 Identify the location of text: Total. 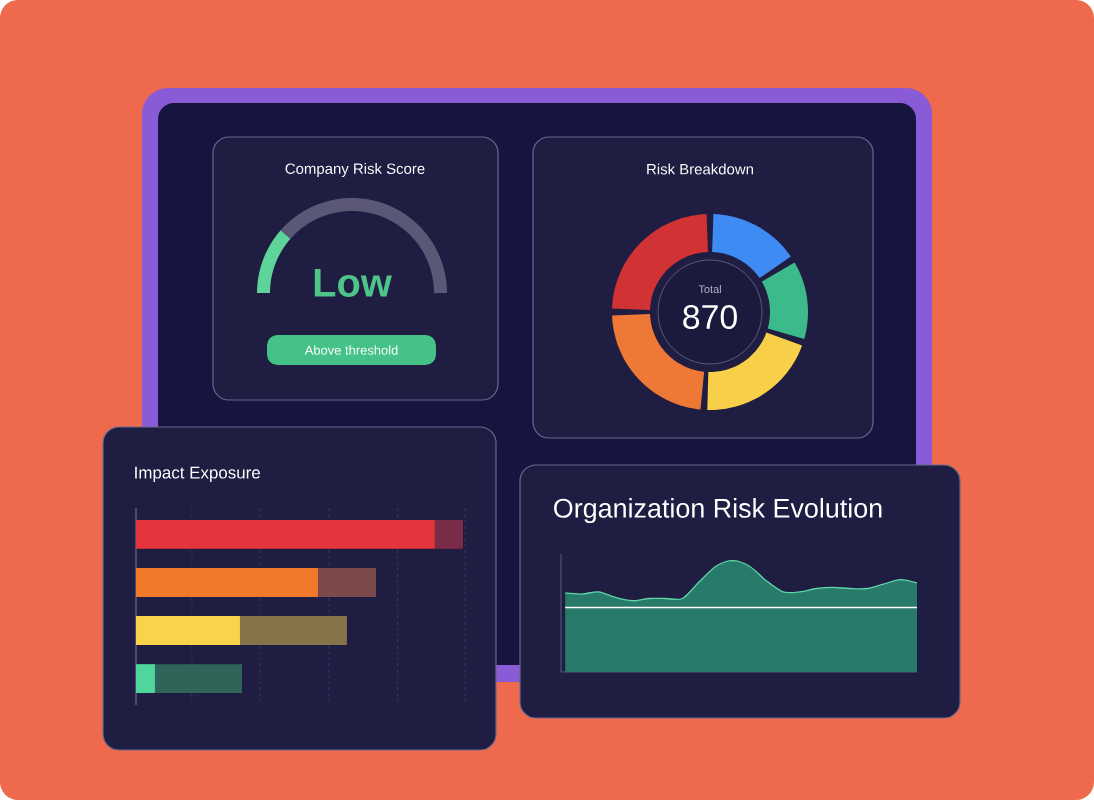
(709, 289).